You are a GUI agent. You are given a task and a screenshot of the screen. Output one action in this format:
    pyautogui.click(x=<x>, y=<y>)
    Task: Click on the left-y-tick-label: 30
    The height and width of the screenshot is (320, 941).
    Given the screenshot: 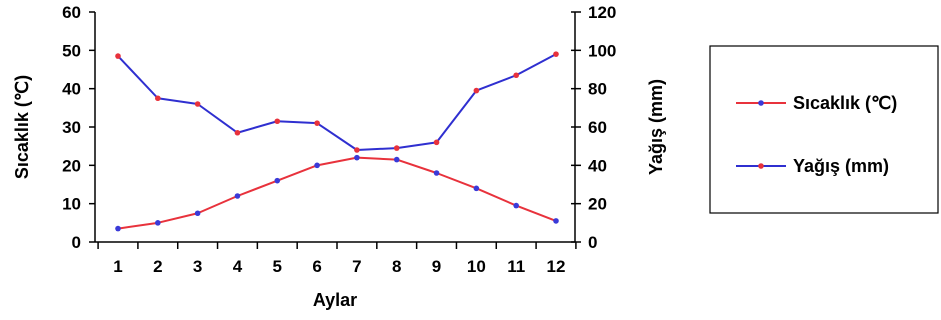 What is the action you would take?
    pyautogui.click(x=71, y=127)
    